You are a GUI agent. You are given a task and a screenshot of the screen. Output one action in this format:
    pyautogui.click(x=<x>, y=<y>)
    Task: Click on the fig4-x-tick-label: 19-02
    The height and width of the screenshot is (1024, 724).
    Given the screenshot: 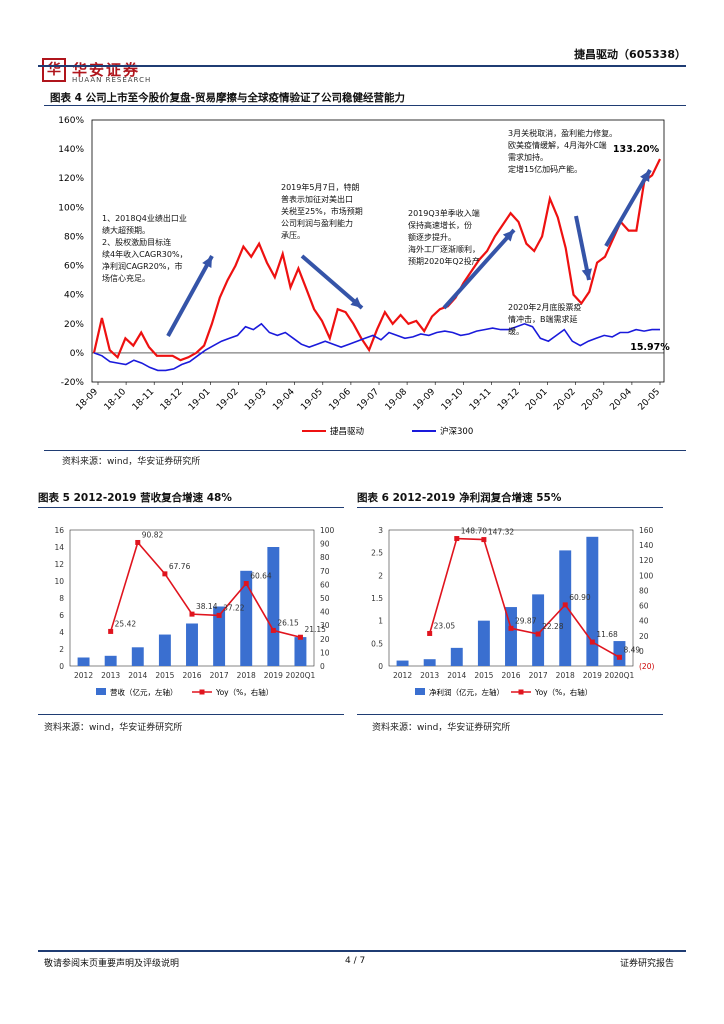 What is the action you would take?
    pyautogui.click(x=228, y=400)
    